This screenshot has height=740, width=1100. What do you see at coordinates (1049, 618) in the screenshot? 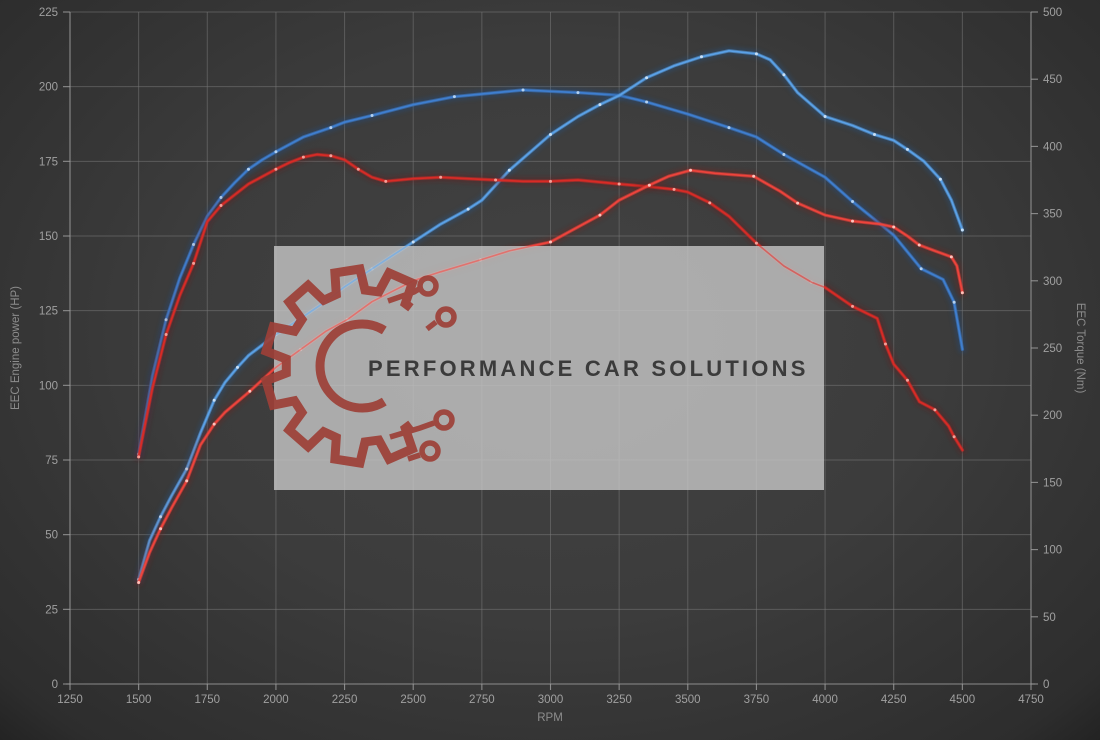
I see `y-right-tick-label: 50` at bounding box center [1049, 618].